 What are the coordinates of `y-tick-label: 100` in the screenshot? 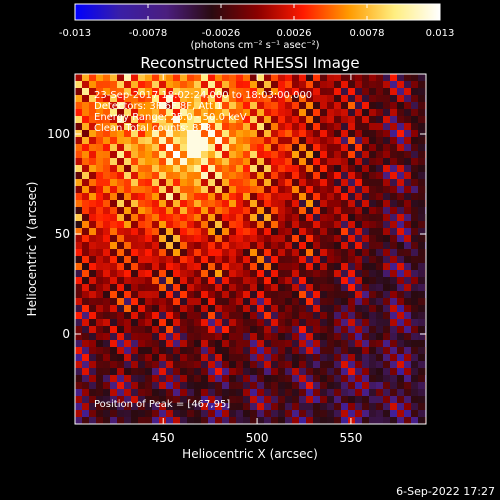 It's located at (58, 134).